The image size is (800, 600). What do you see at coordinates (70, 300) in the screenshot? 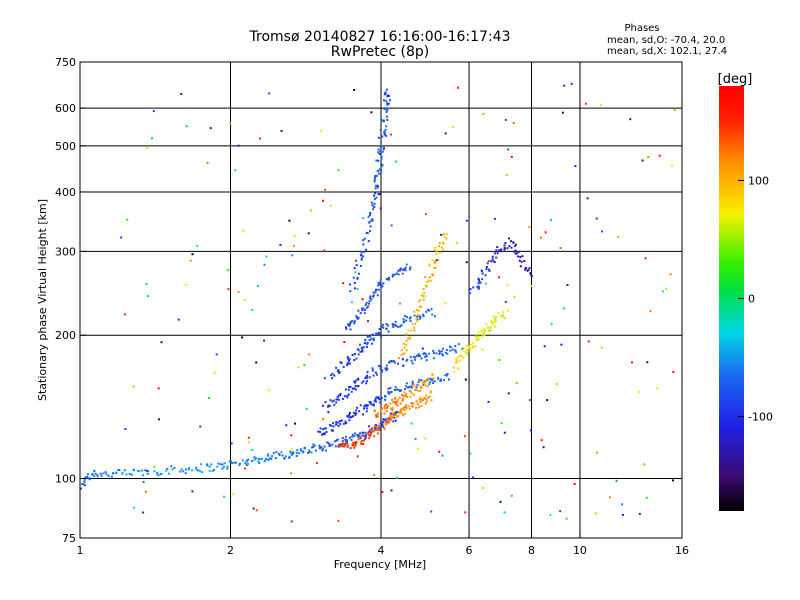
I see `y-axis-ticks: 75 100 200 300 400 500 600 750` at bounding box center [70, 300].